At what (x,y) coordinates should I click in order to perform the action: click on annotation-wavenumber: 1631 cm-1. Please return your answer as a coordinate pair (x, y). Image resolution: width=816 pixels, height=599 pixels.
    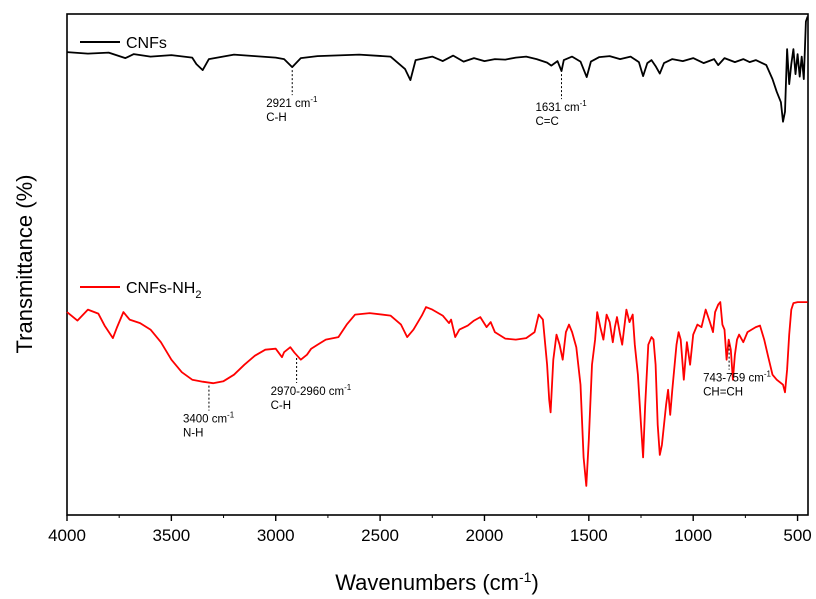
    Looking at the image, I should click on (561, 106).